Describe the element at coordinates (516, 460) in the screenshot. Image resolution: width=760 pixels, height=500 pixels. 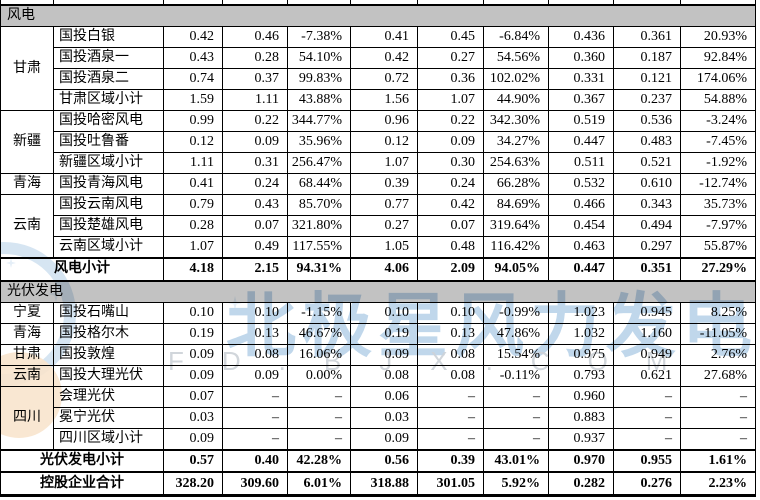
I see `subtotal-value-cell: 43.01%` at that location.